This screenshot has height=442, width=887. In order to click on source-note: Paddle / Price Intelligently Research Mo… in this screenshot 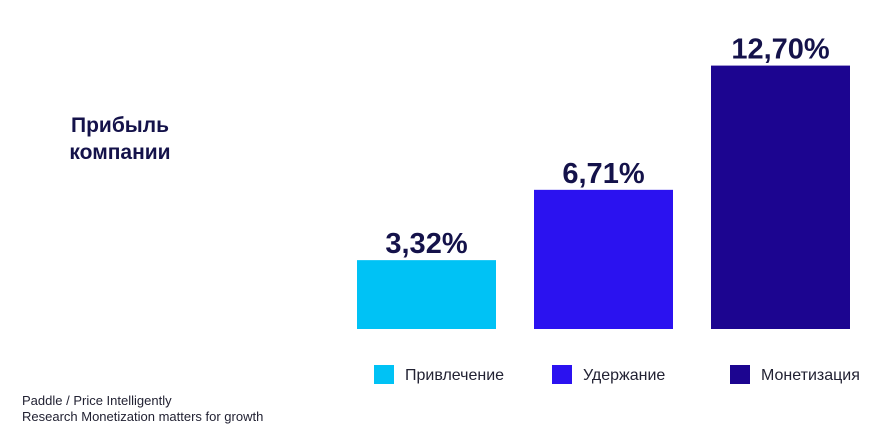, I will do `click(142, 409)`.